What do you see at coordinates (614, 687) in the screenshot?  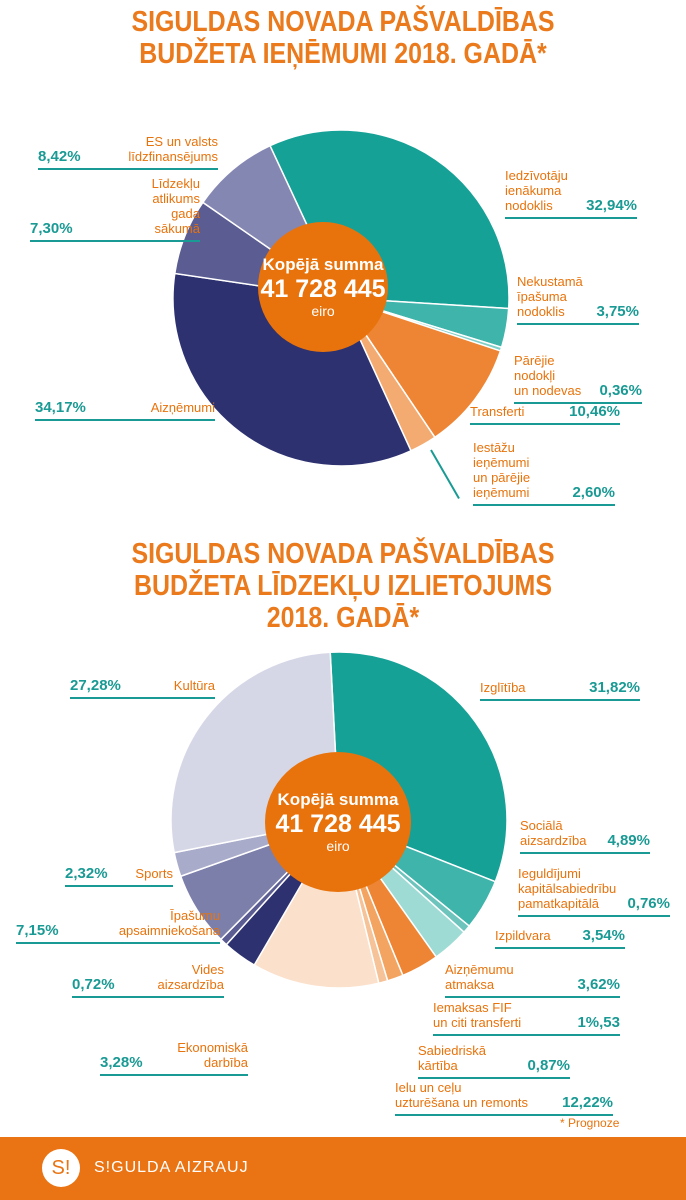 I see `slice-pct: 31,82%` at bounding box center [614, 687].